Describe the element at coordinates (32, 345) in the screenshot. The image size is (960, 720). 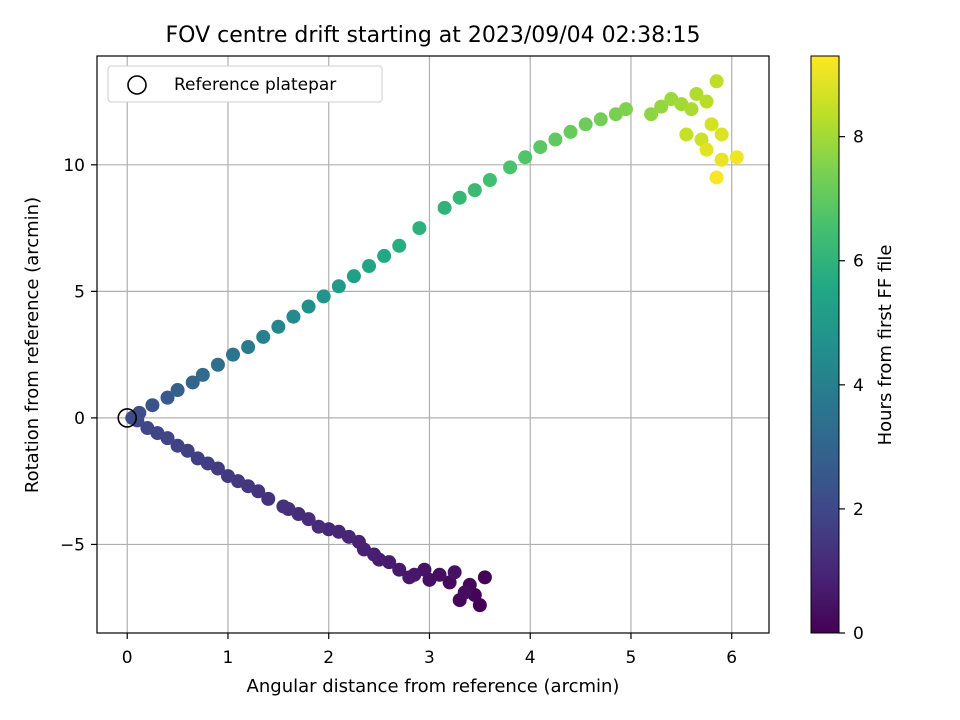
I see `y-axis-label: Rotation from reference (arcmin)` at that location.